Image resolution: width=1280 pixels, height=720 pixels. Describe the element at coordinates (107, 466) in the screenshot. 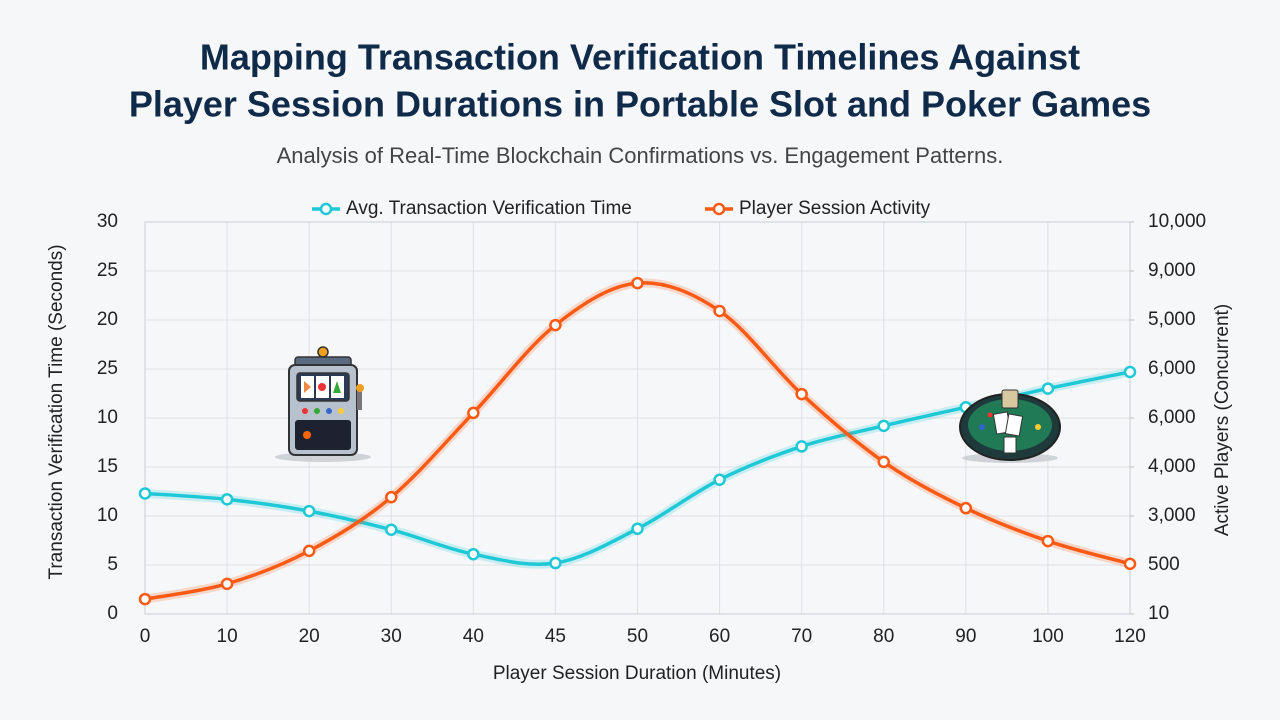

I see `y-tick-label: 15` at that location.